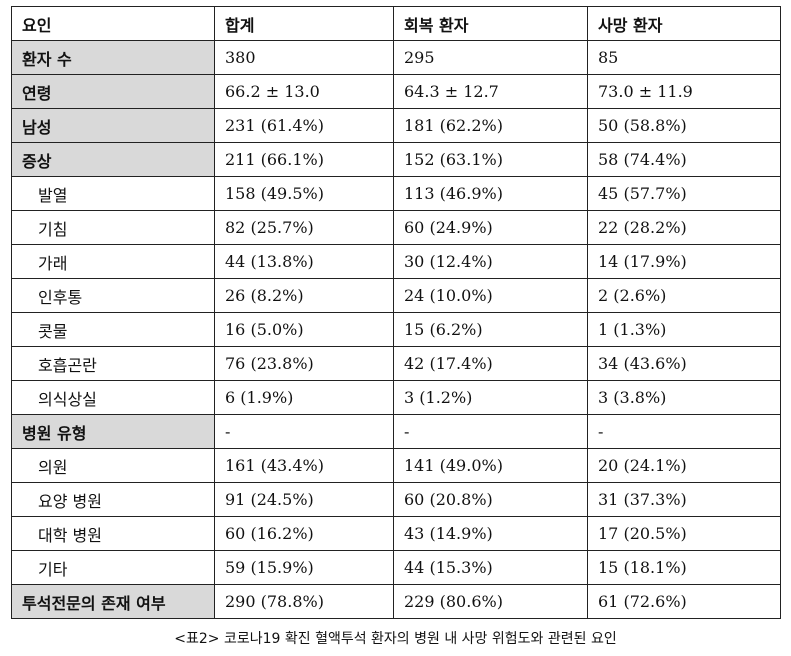 The width and height of the screenshot is (791, 656). Describe the element at coordinates (684, 261) in the screenshot. I see `table-cell: 14 (17.9%)` at that location.